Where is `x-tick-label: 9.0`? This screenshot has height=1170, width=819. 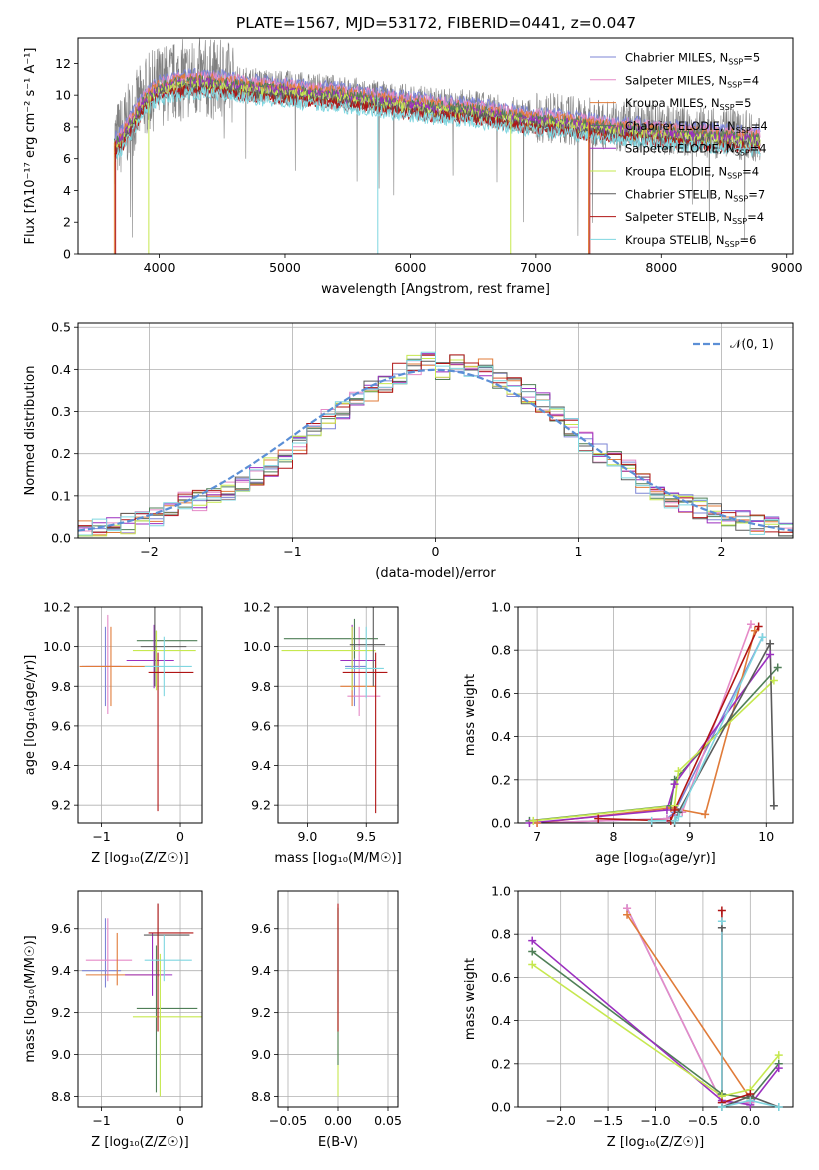
x-tick-label: 9.0 is located at coordinates (307, 836).